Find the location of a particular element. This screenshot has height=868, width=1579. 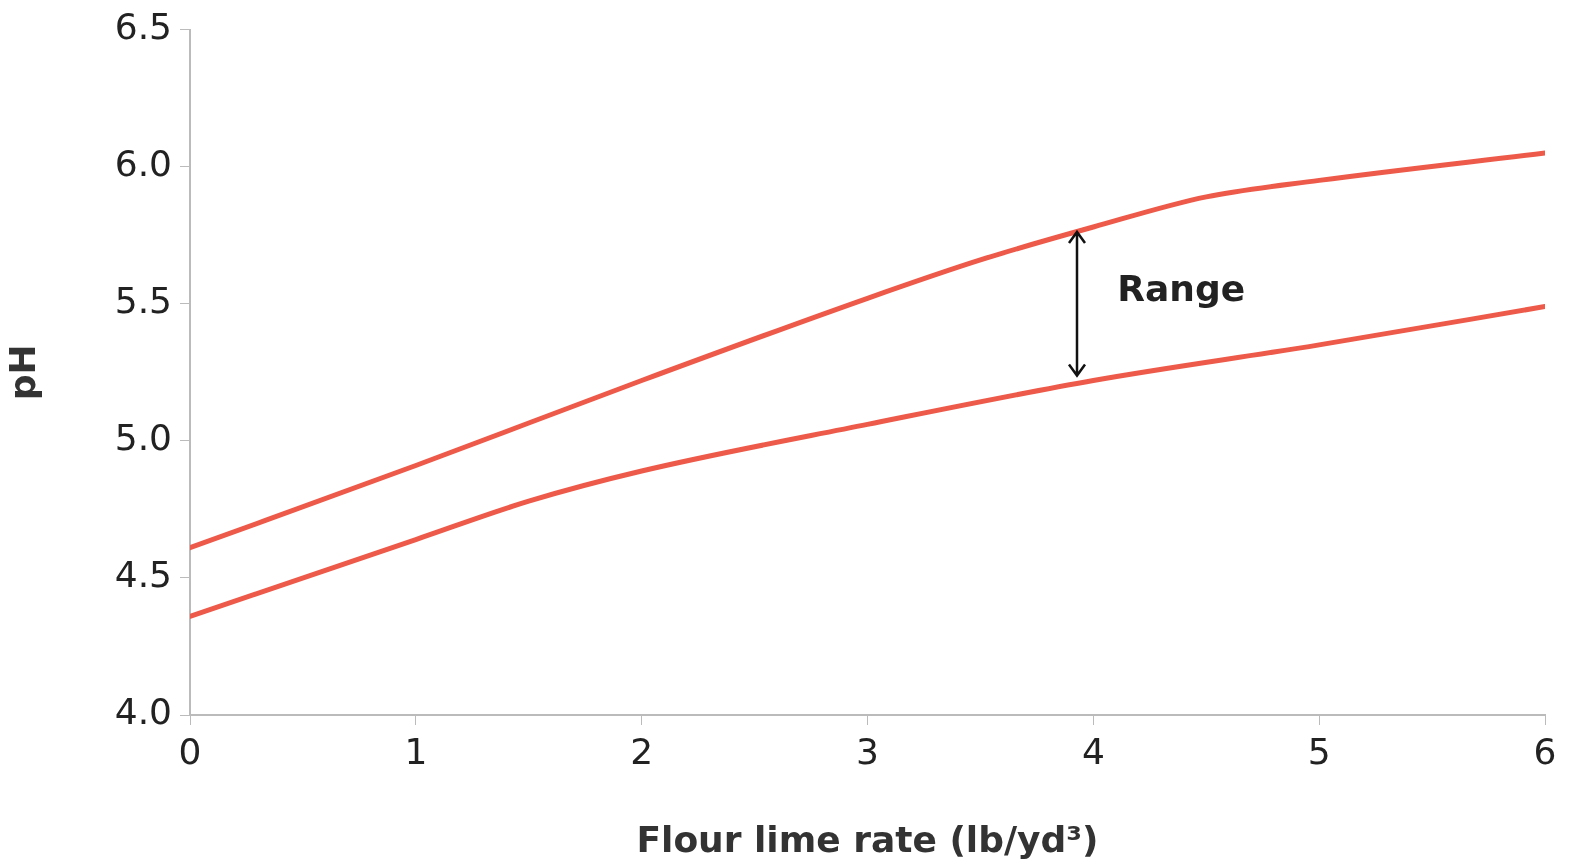

x-tick-label: 0 is located at coordinates (190, 751).